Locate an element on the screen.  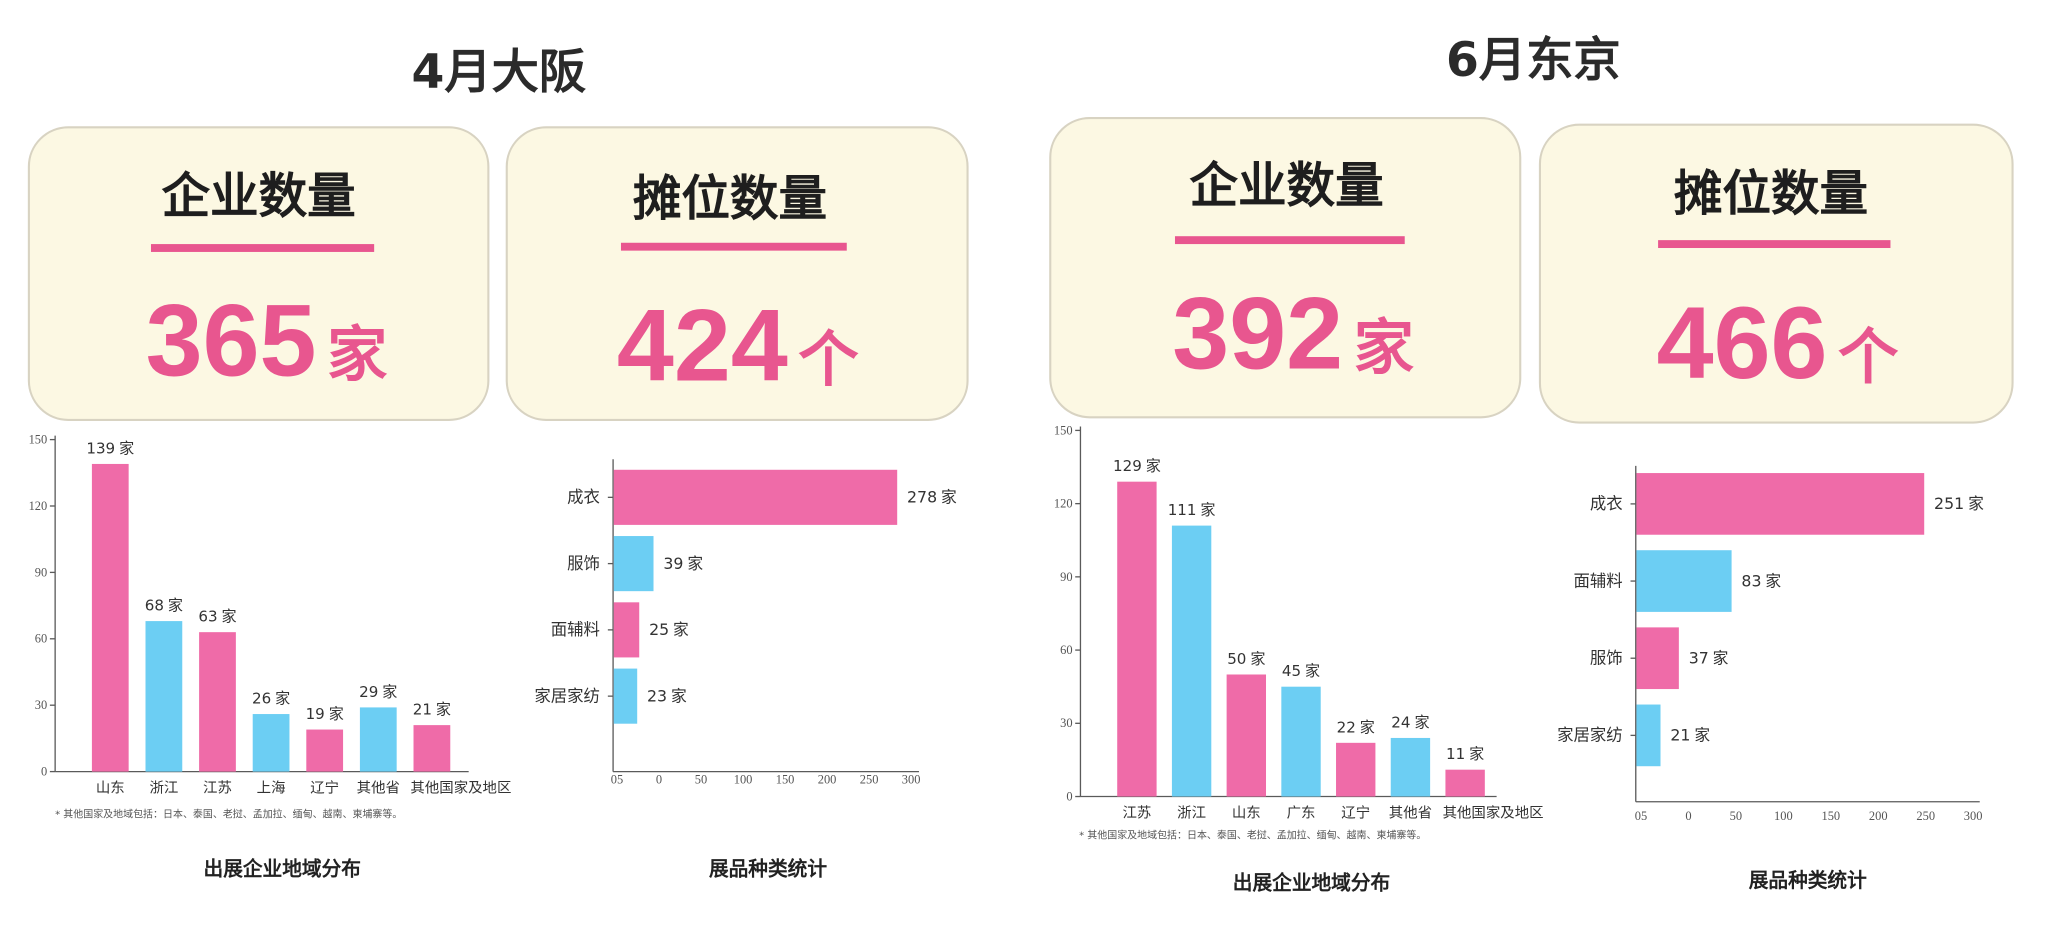
value-number: 37 is located at coordinates (1699, 657).